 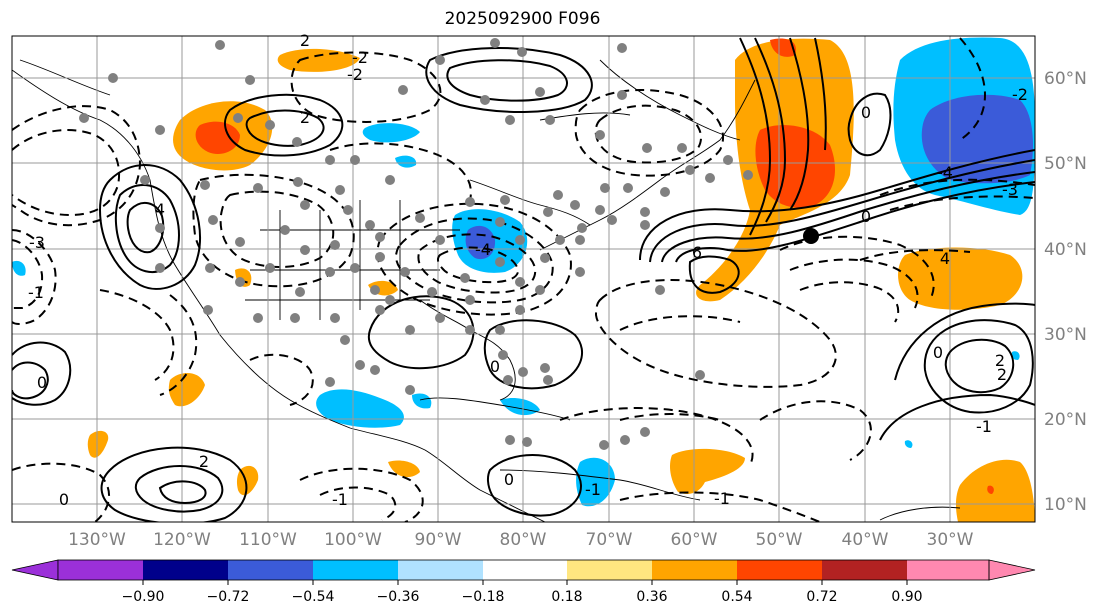 I want to click on colorbar-tick-label: −0.36, so click(x=398, y=597).